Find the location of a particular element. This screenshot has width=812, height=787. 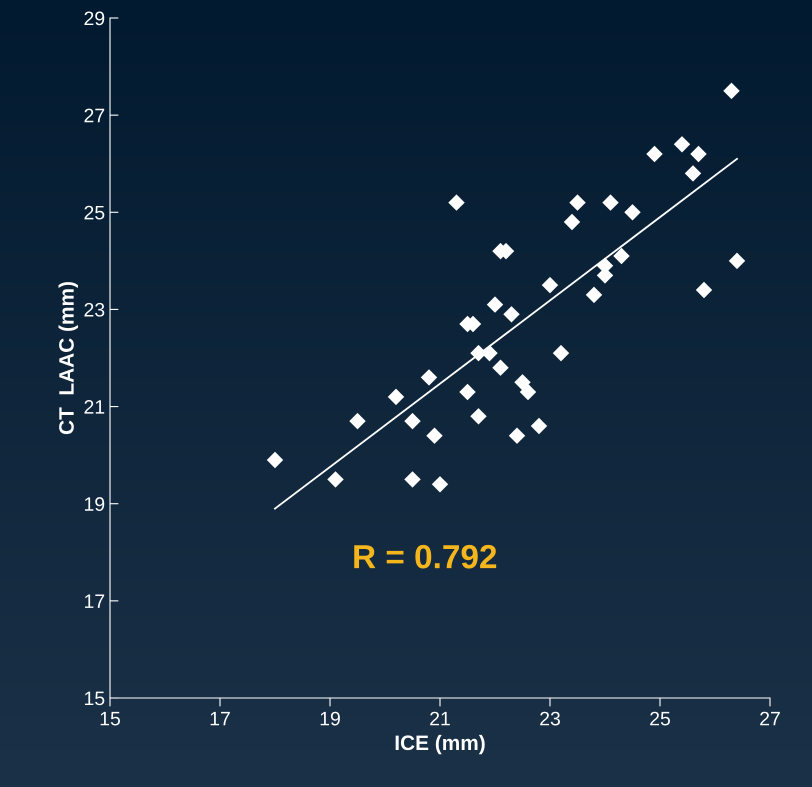

x-tick-label: 27 is located at coordinates (770, 719).